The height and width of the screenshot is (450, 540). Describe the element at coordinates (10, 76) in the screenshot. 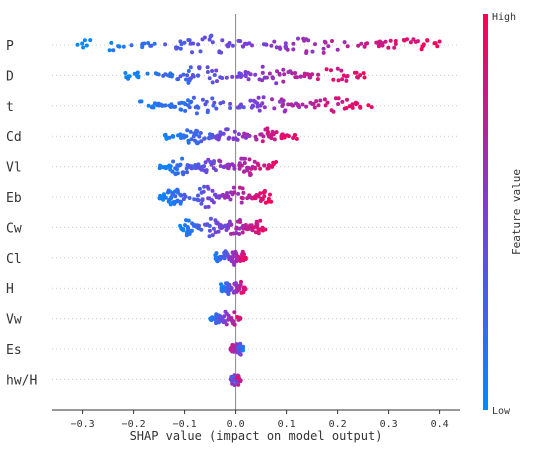

I see `feature-label: D` at that location.